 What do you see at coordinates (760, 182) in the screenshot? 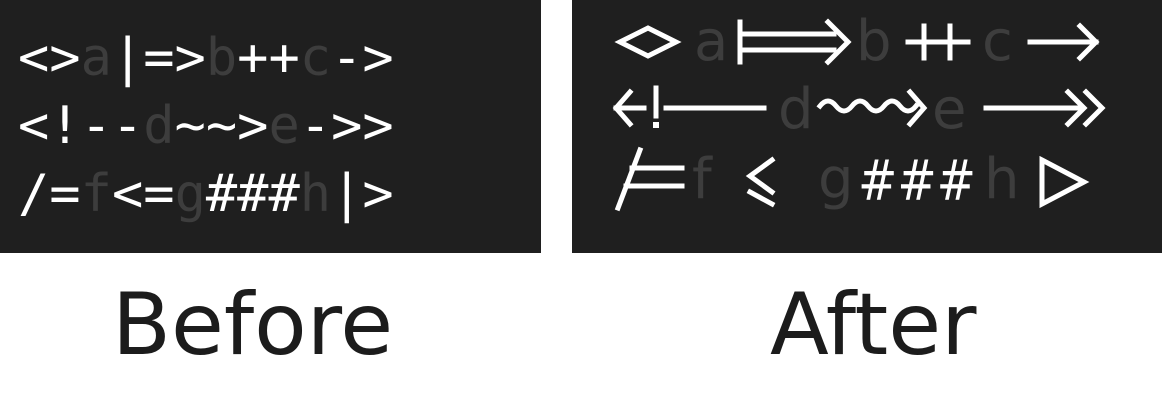
I see `less-than-or-equal-ligature` at bounding box center [760, 182].